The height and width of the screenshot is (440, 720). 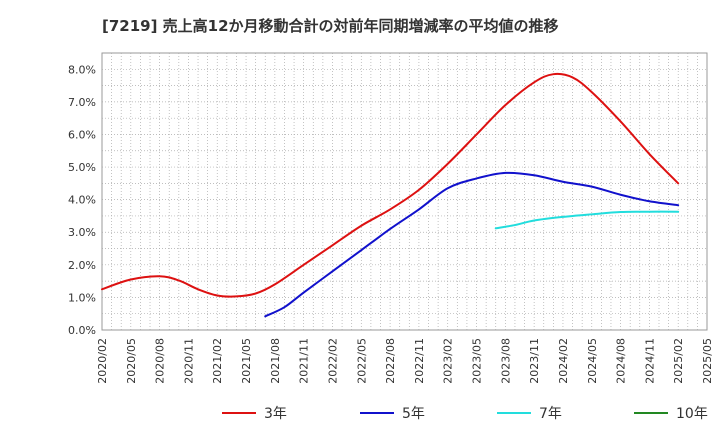 What do you see at coordinates (649, 361) in the screenshot?
I see `x-tick-label: 2024/11` at bounding box center [649, 361].